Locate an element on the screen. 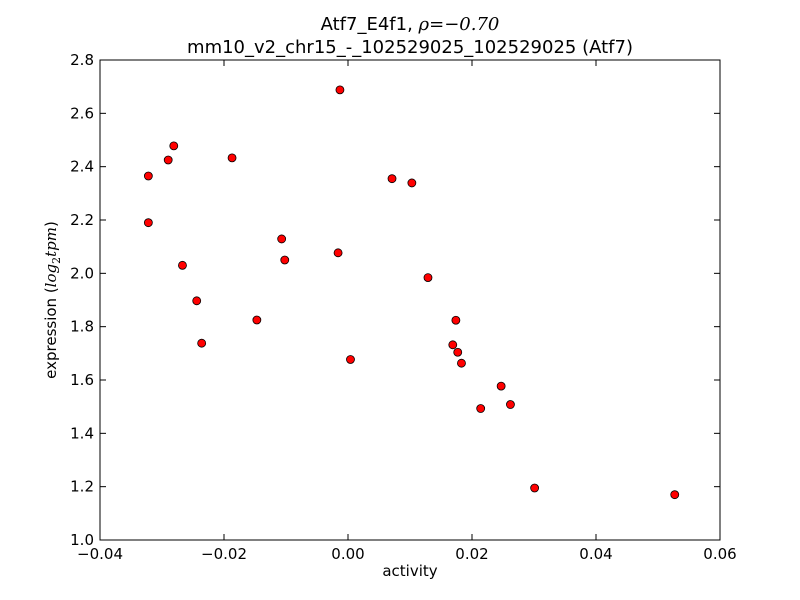  x-tick-label: −0.04 is located at coordinates (100, 554).